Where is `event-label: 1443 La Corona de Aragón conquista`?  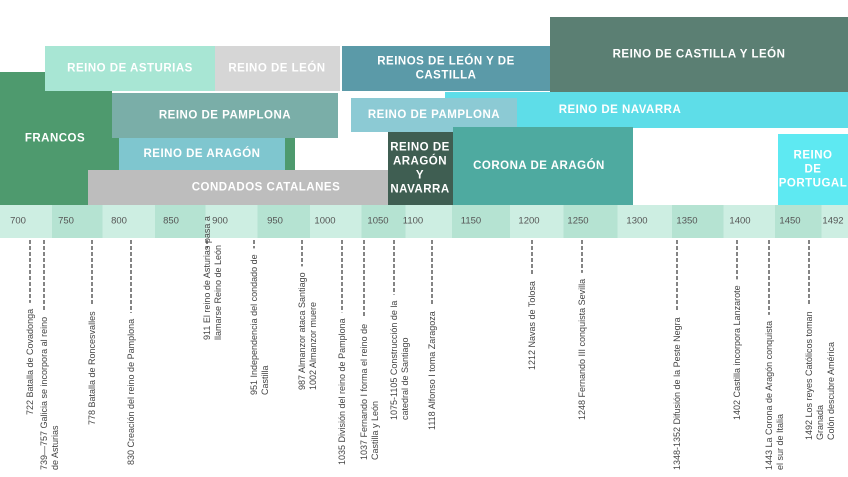 event-label: 1443 La Corona de Aragón conquista is located at coordinates (769, 395).